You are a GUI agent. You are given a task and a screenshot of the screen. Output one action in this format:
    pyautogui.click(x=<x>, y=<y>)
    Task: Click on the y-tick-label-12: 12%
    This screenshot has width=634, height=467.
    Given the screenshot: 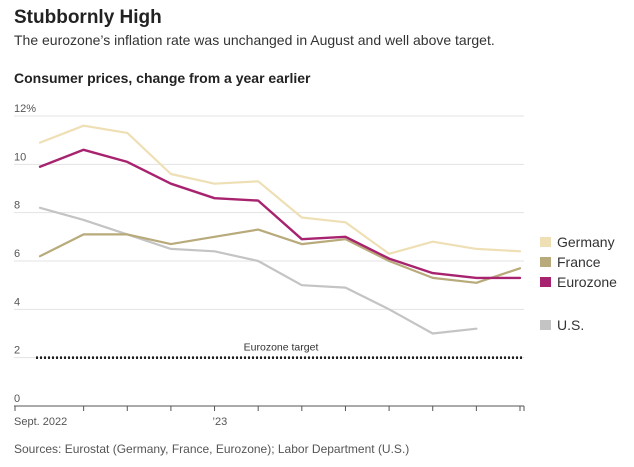 What is the action you would take?
    pyautogui.click(x=25, y=109)
    